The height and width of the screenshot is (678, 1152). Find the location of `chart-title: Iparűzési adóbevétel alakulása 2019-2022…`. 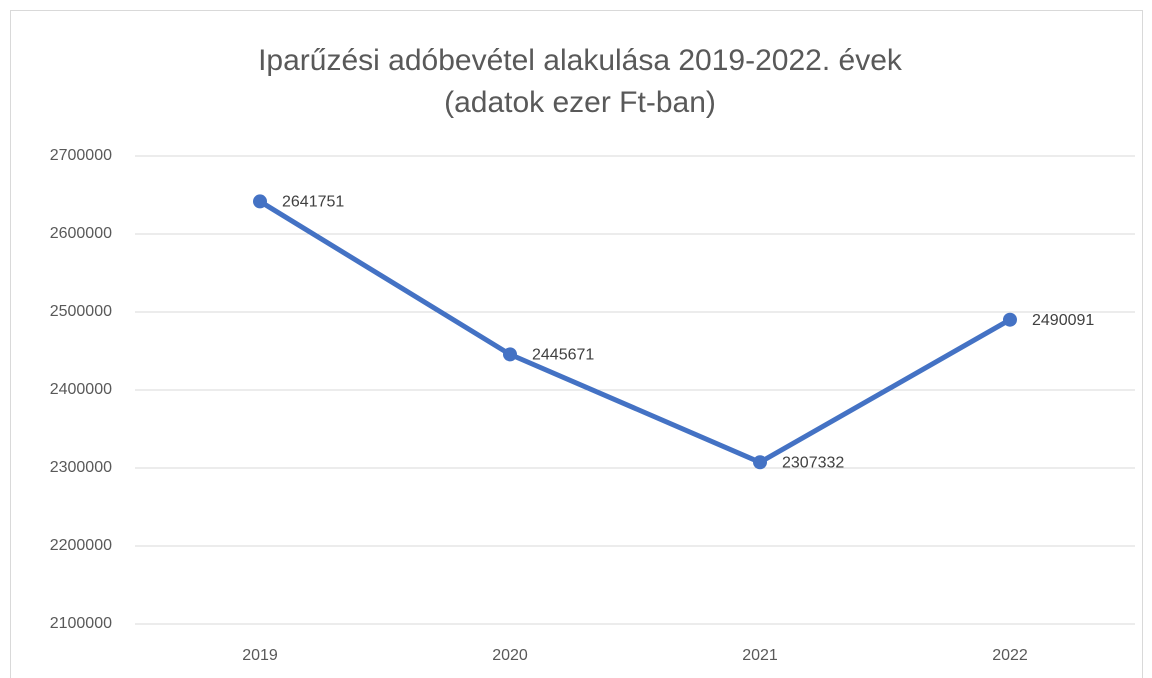

chart-title: Iparűzési adóbevétel alakulása 2019-2022… is located at coordinates (580, 60).